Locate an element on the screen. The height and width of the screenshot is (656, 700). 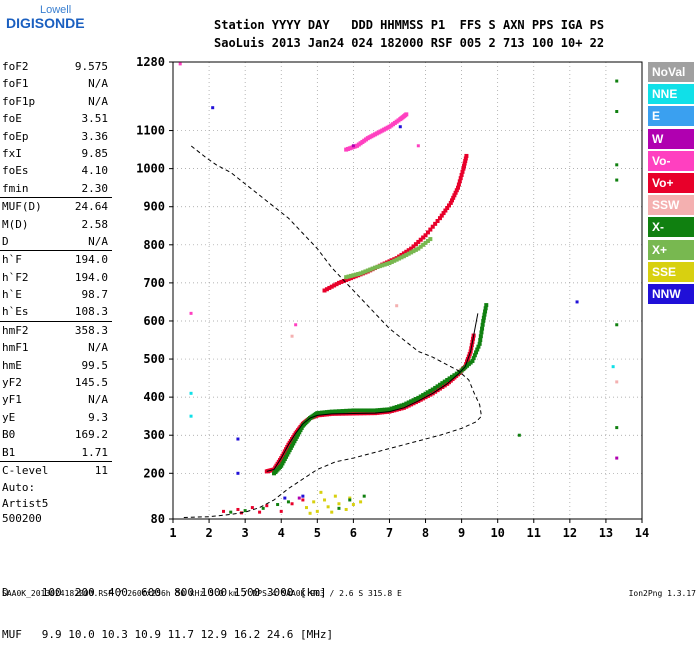
y-tick-label: 300 is located at coordinates (154, 435).